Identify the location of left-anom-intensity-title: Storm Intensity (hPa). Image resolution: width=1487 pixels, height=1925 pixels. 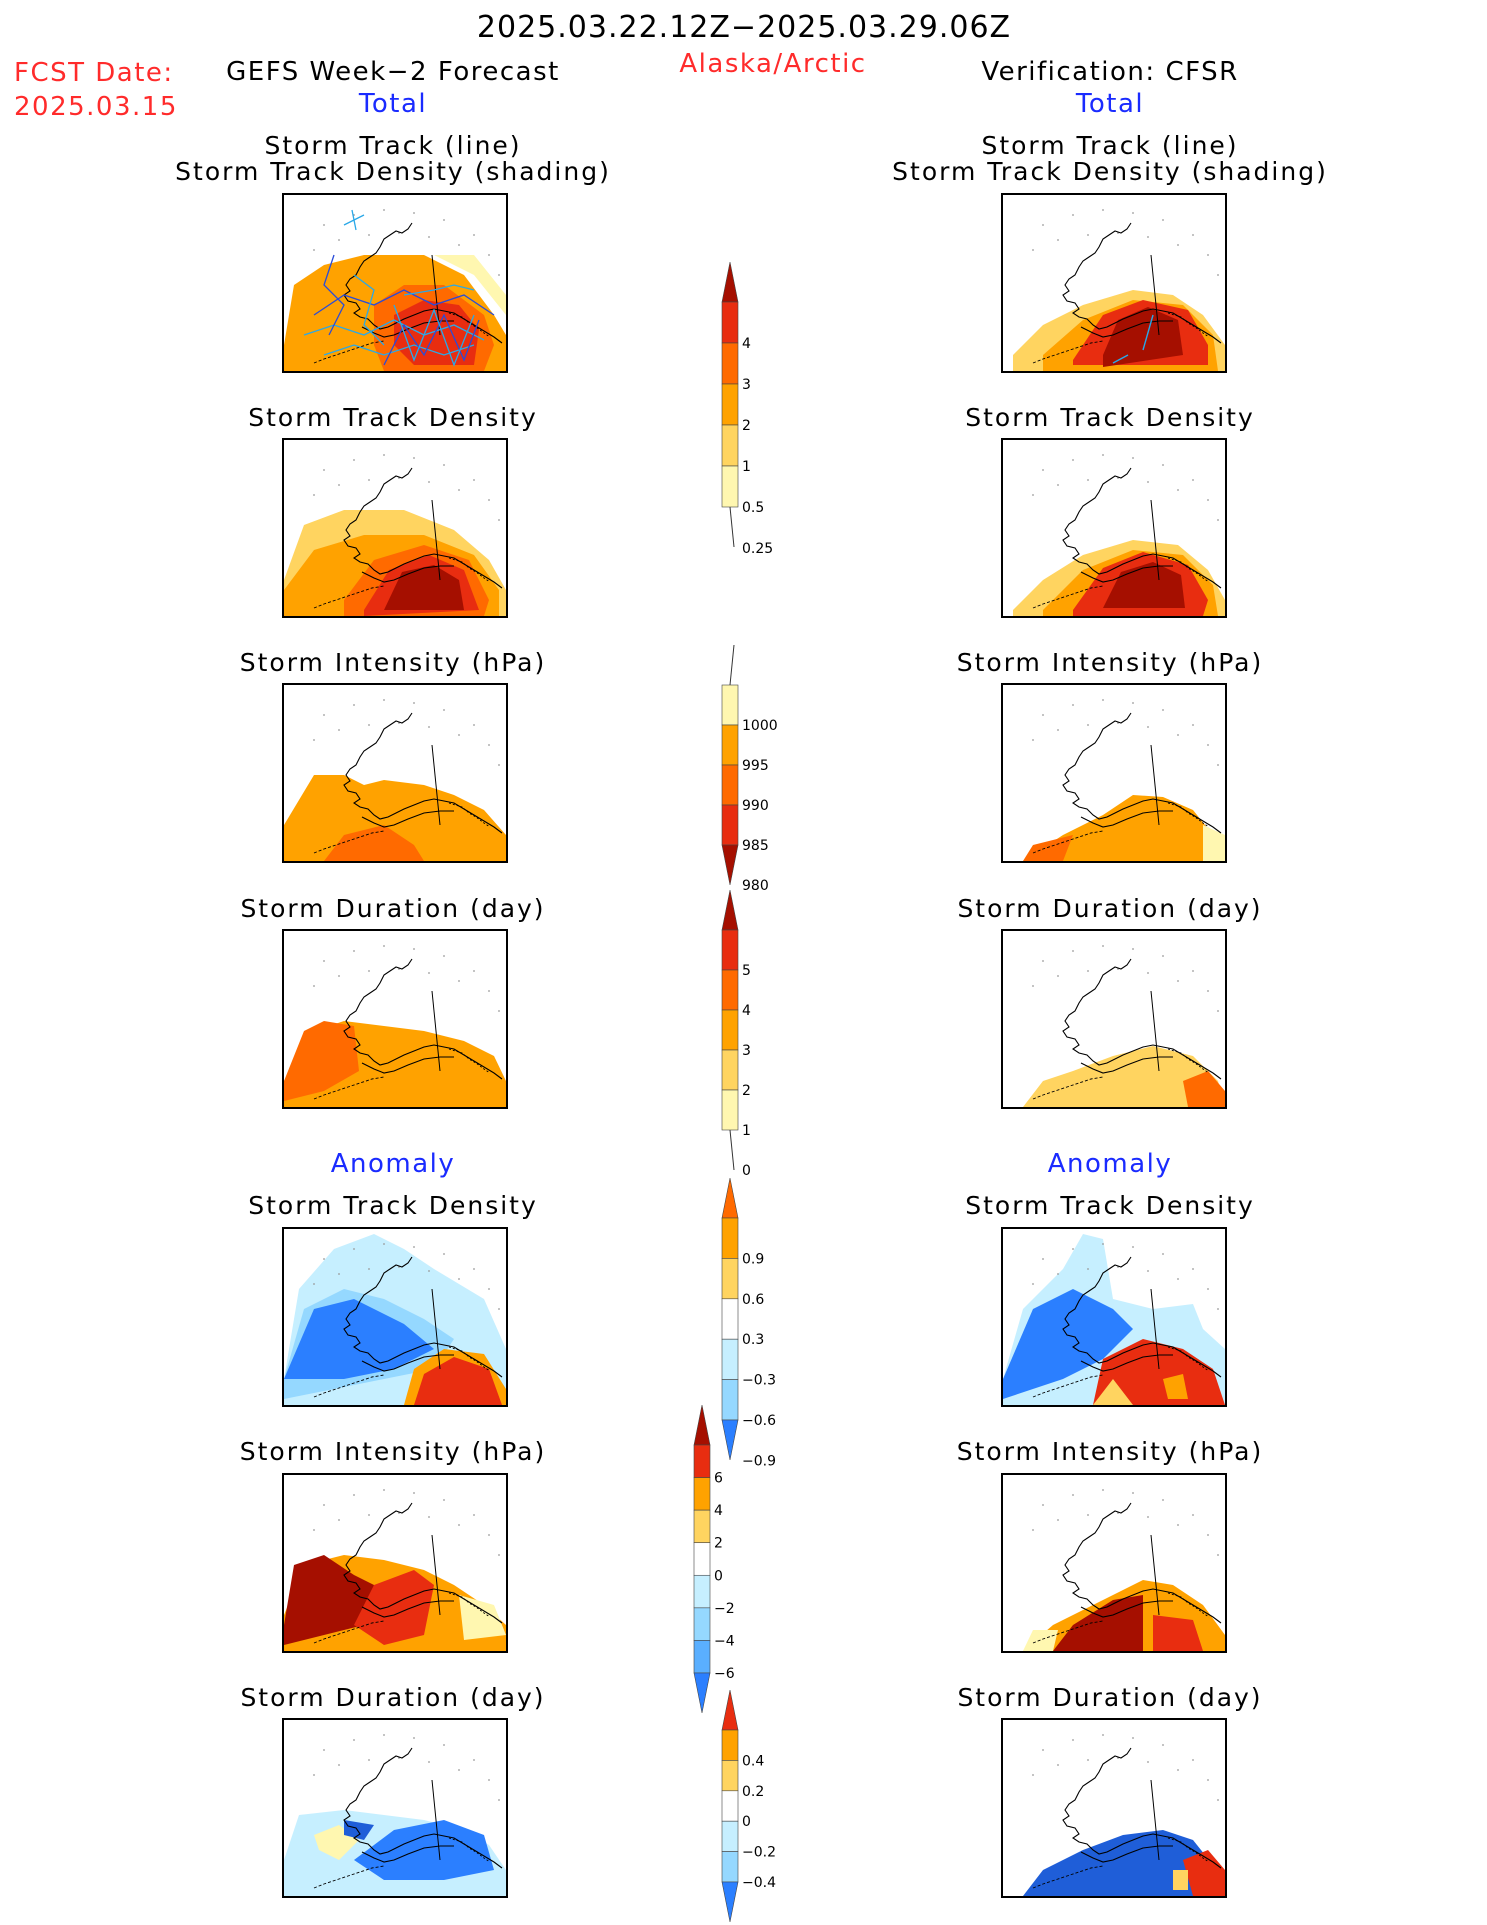
(393, 1451).